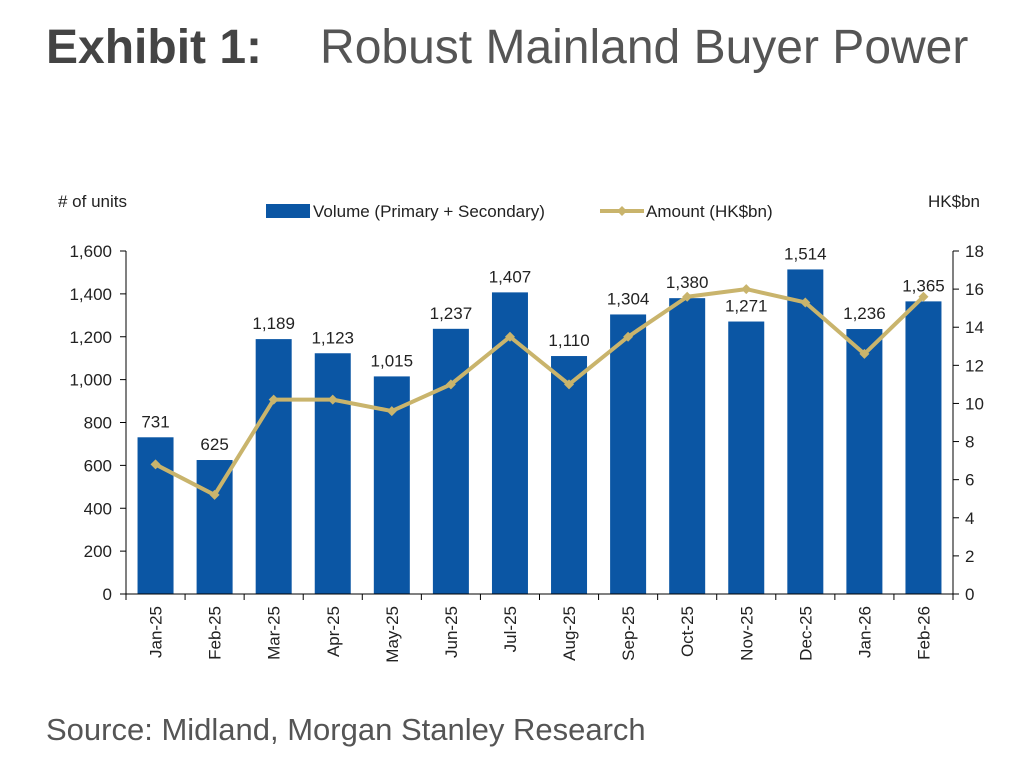 The width and height of the screenshot is (1023, 770). I want to click on right-tick-label: 2, so click(969, 556).